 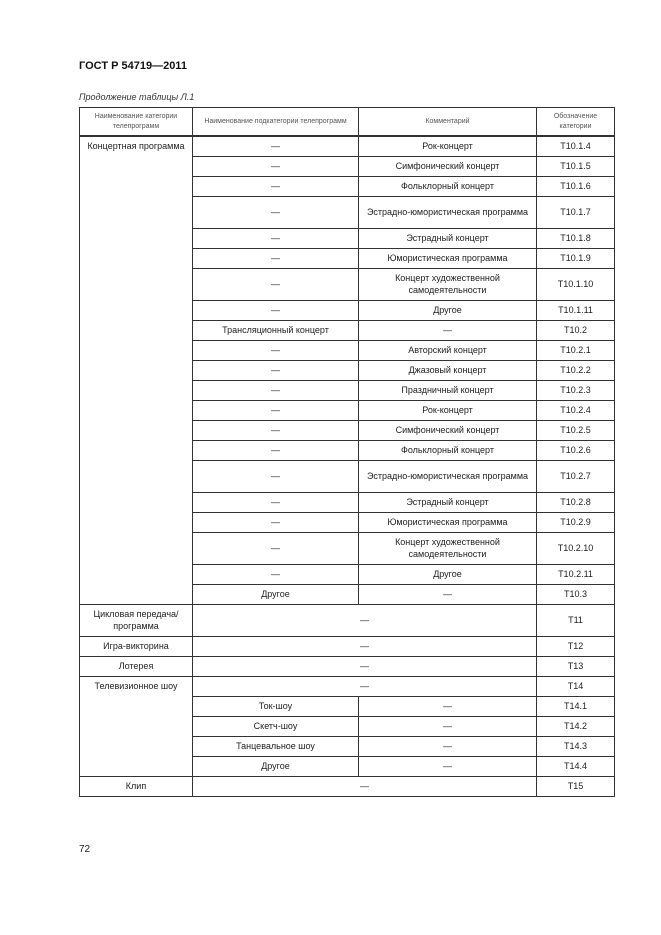 What do you see at coordinates (136, 370) in the screenshot?
I see `category-cell: Концертная программа` at bounding box center [136, 370].